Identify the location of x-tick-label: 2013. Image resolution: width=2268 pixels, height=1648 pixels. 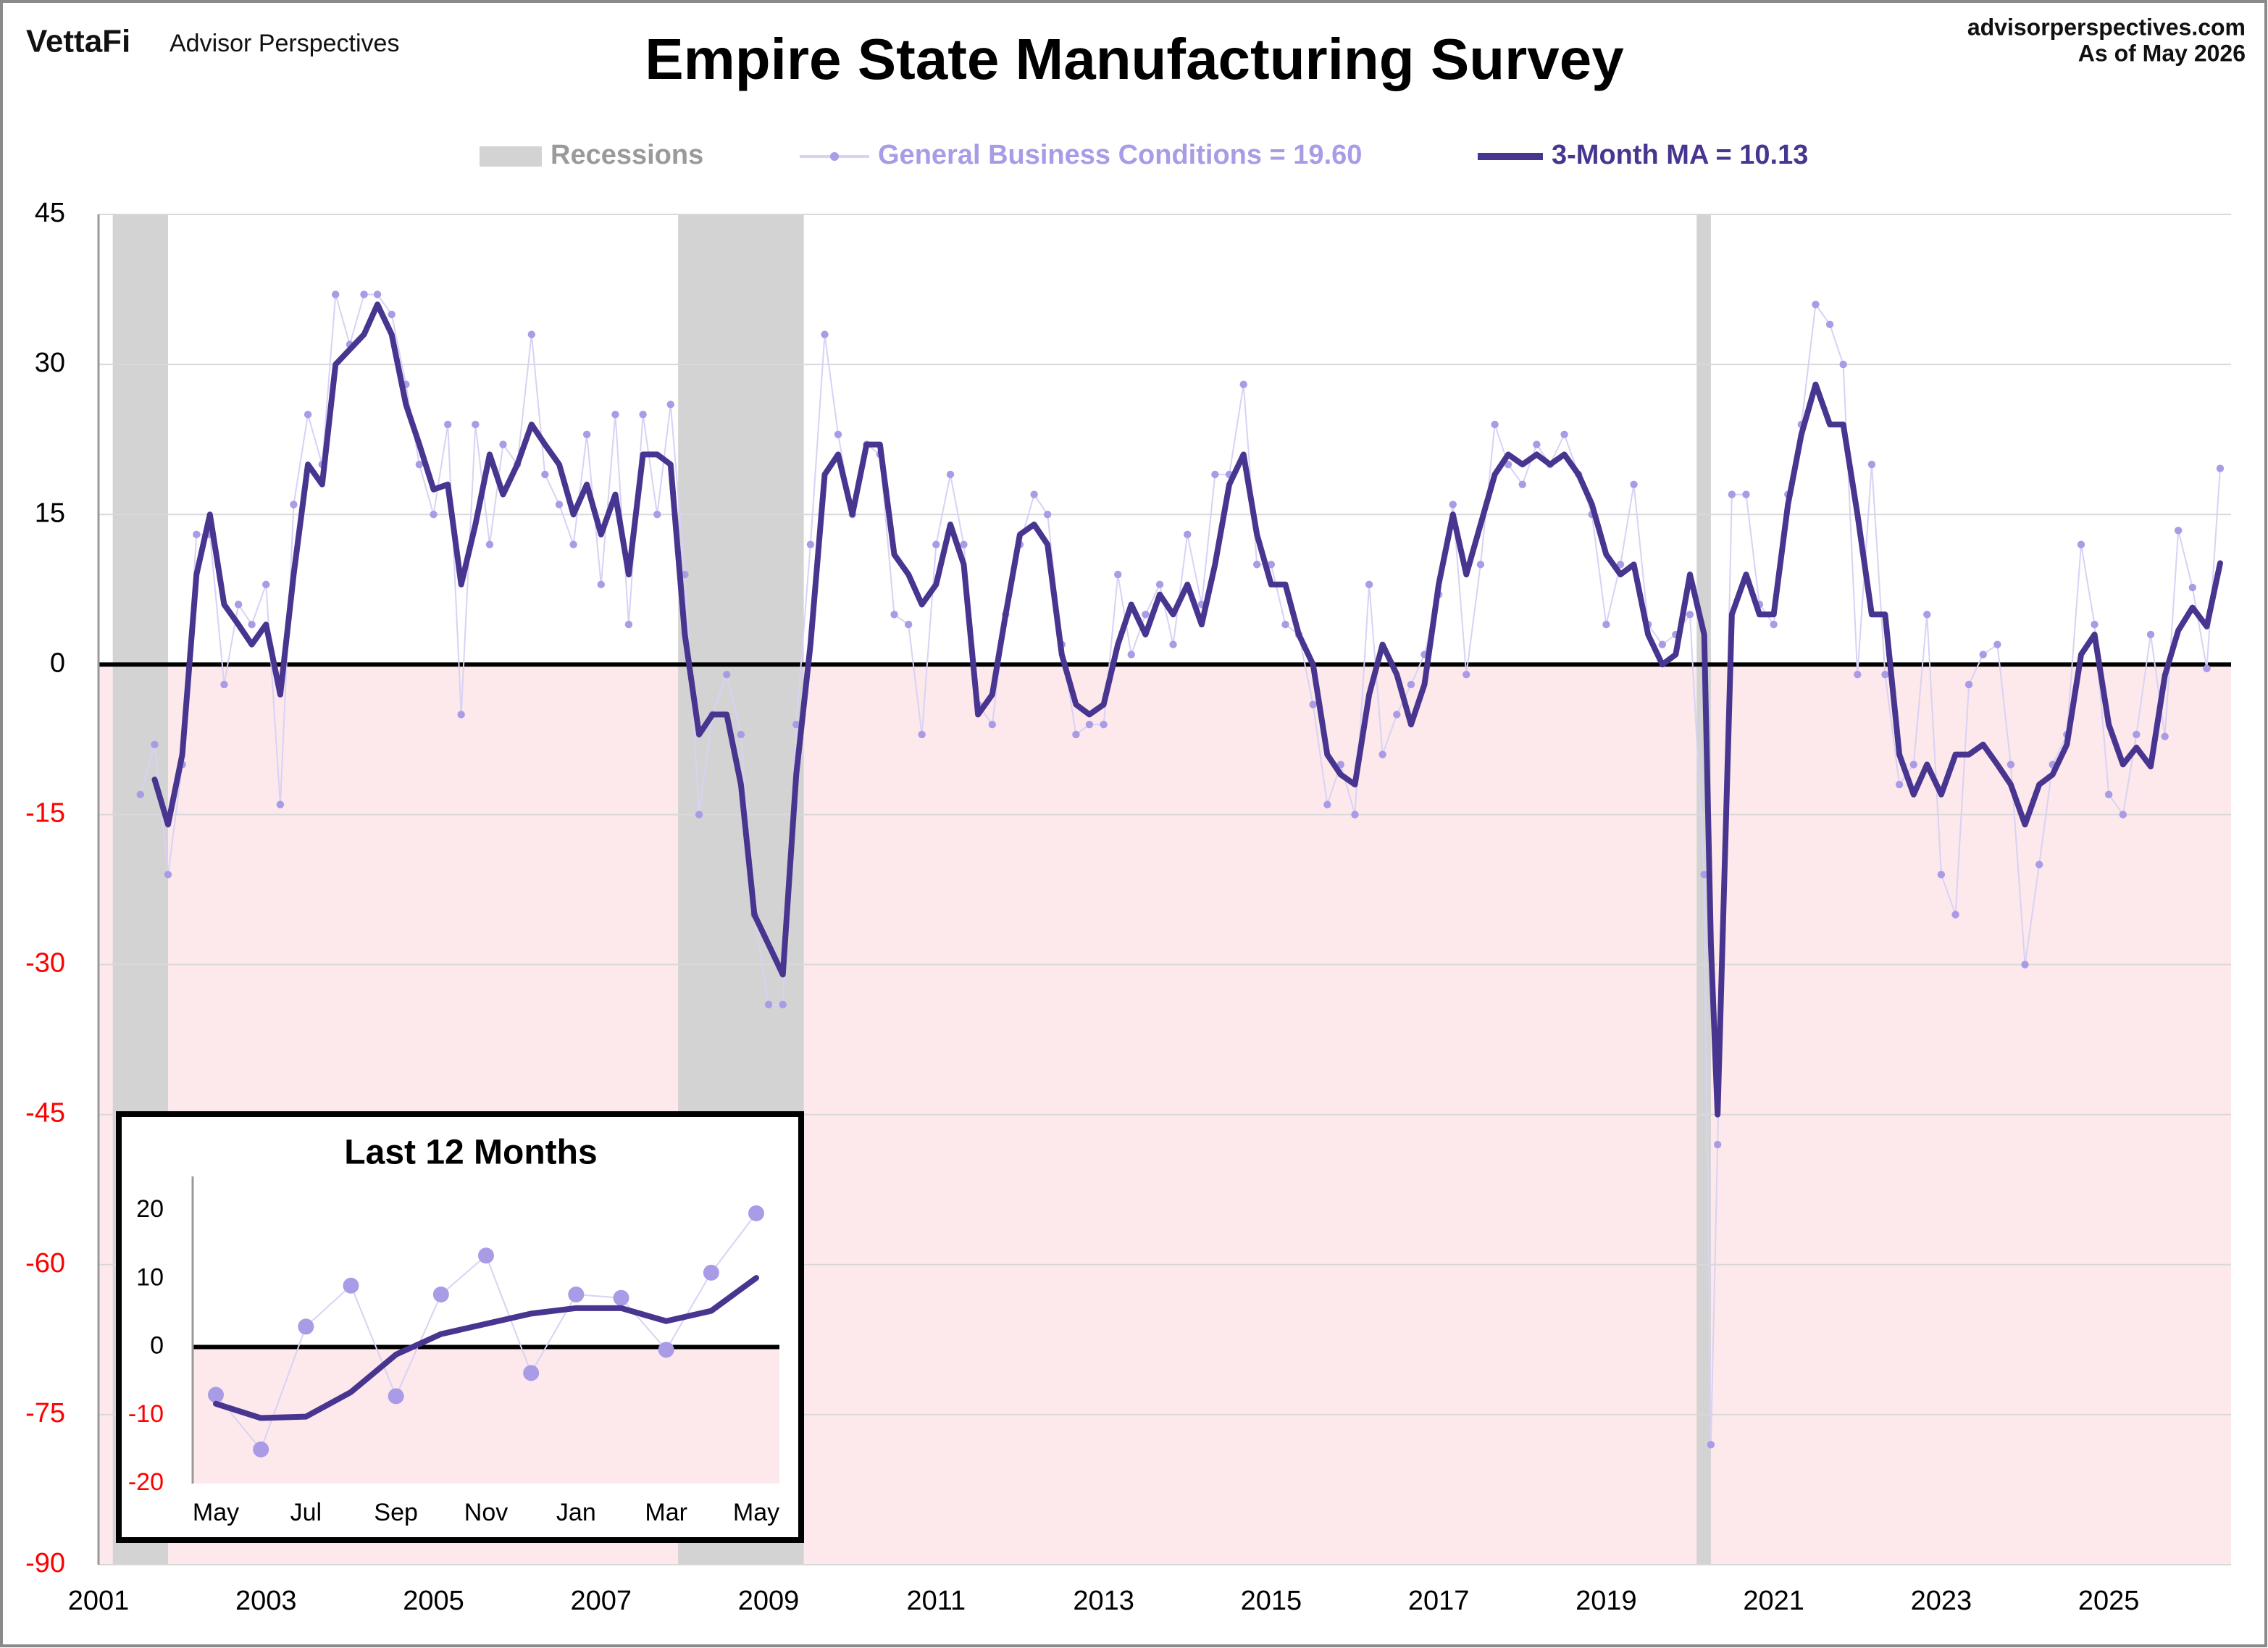
(1104, 1601).